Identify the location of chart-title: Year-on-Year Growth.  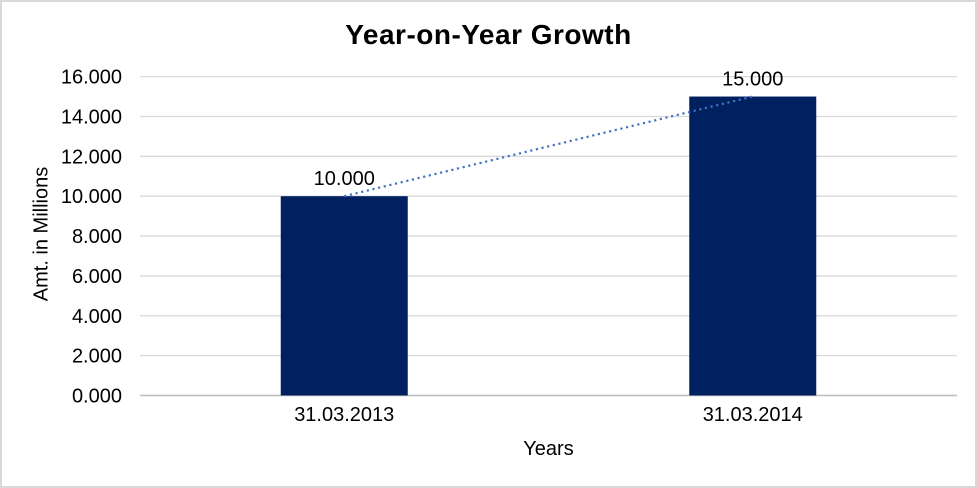
(488, 34).